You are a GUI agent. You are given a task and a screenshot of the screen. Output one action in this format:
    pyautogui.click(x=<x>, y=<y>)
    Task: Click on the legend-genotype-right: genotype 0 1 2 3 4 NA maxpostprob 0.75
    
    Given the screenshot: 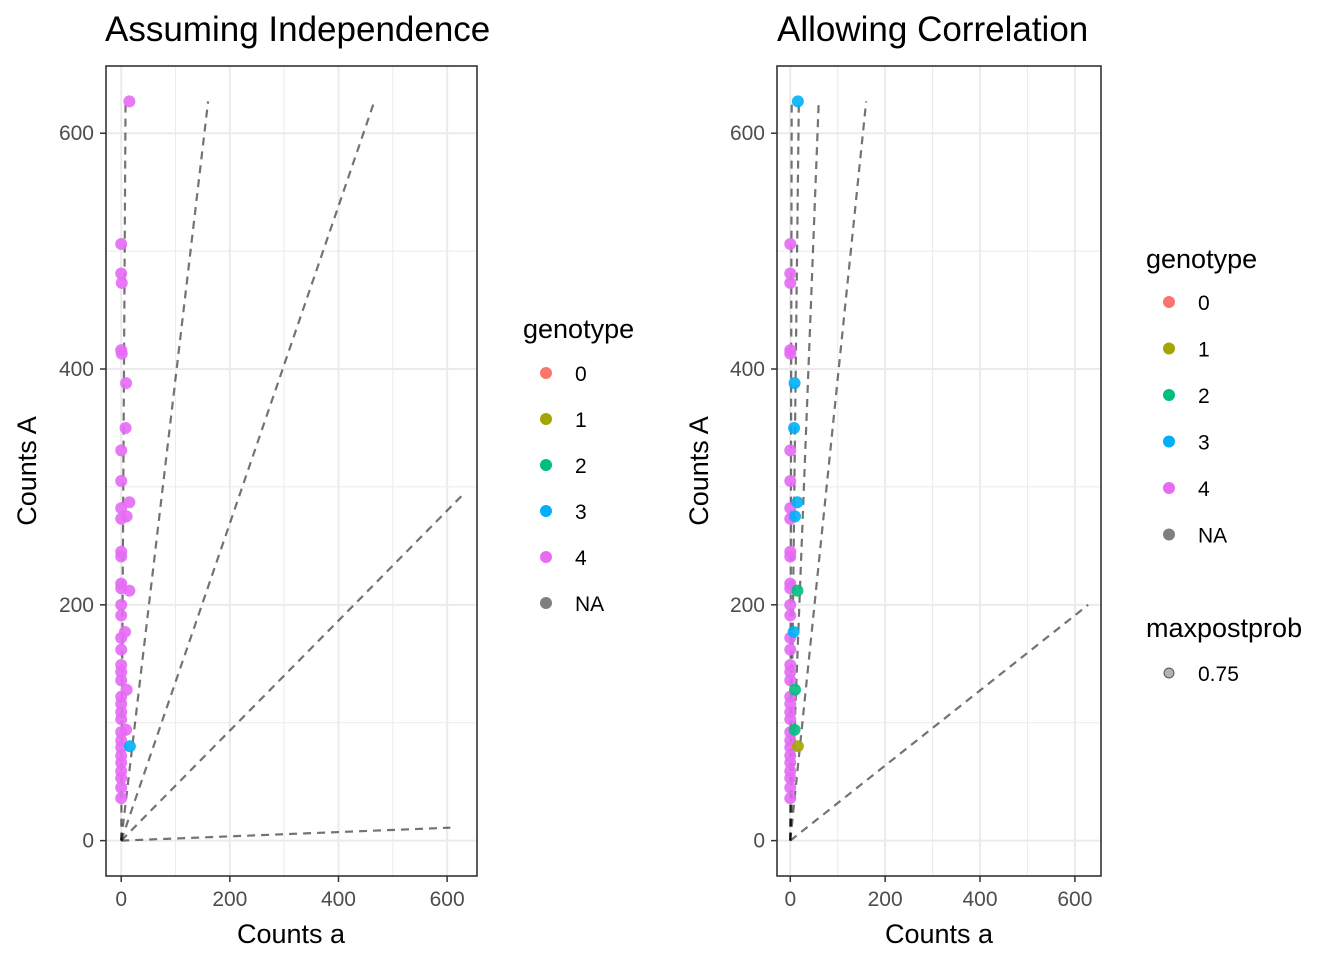 What is the action you would take?
    pyautogui.click(x=1224, y=465)
    